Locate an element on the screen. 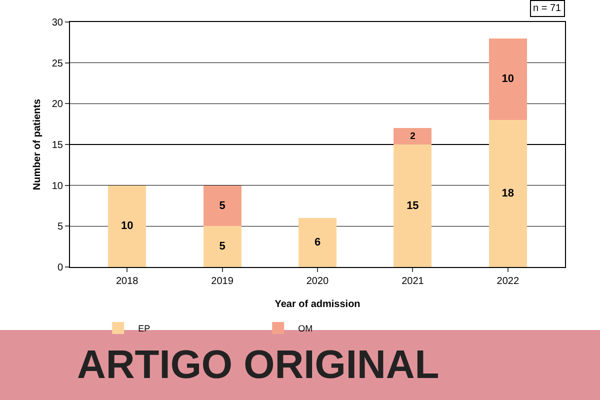  data-label: 6 is located at coordinates (317, 242).